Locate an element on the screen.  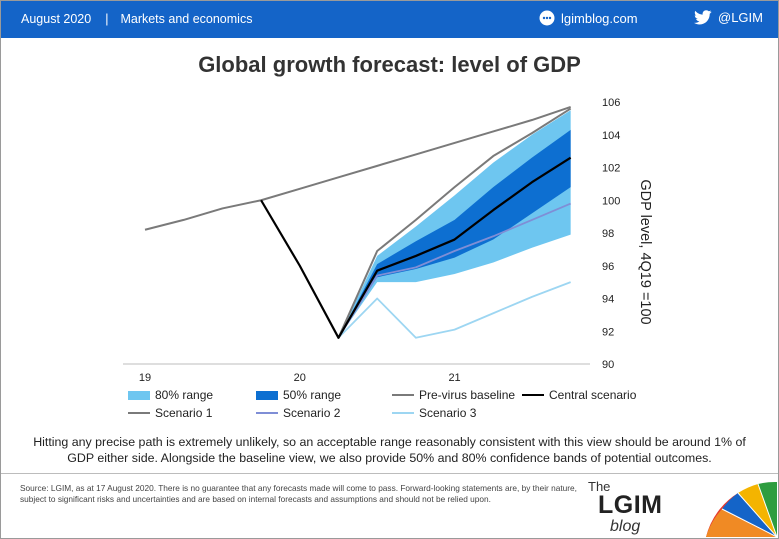
line-scenario1 is located at coordinates (454, 223).